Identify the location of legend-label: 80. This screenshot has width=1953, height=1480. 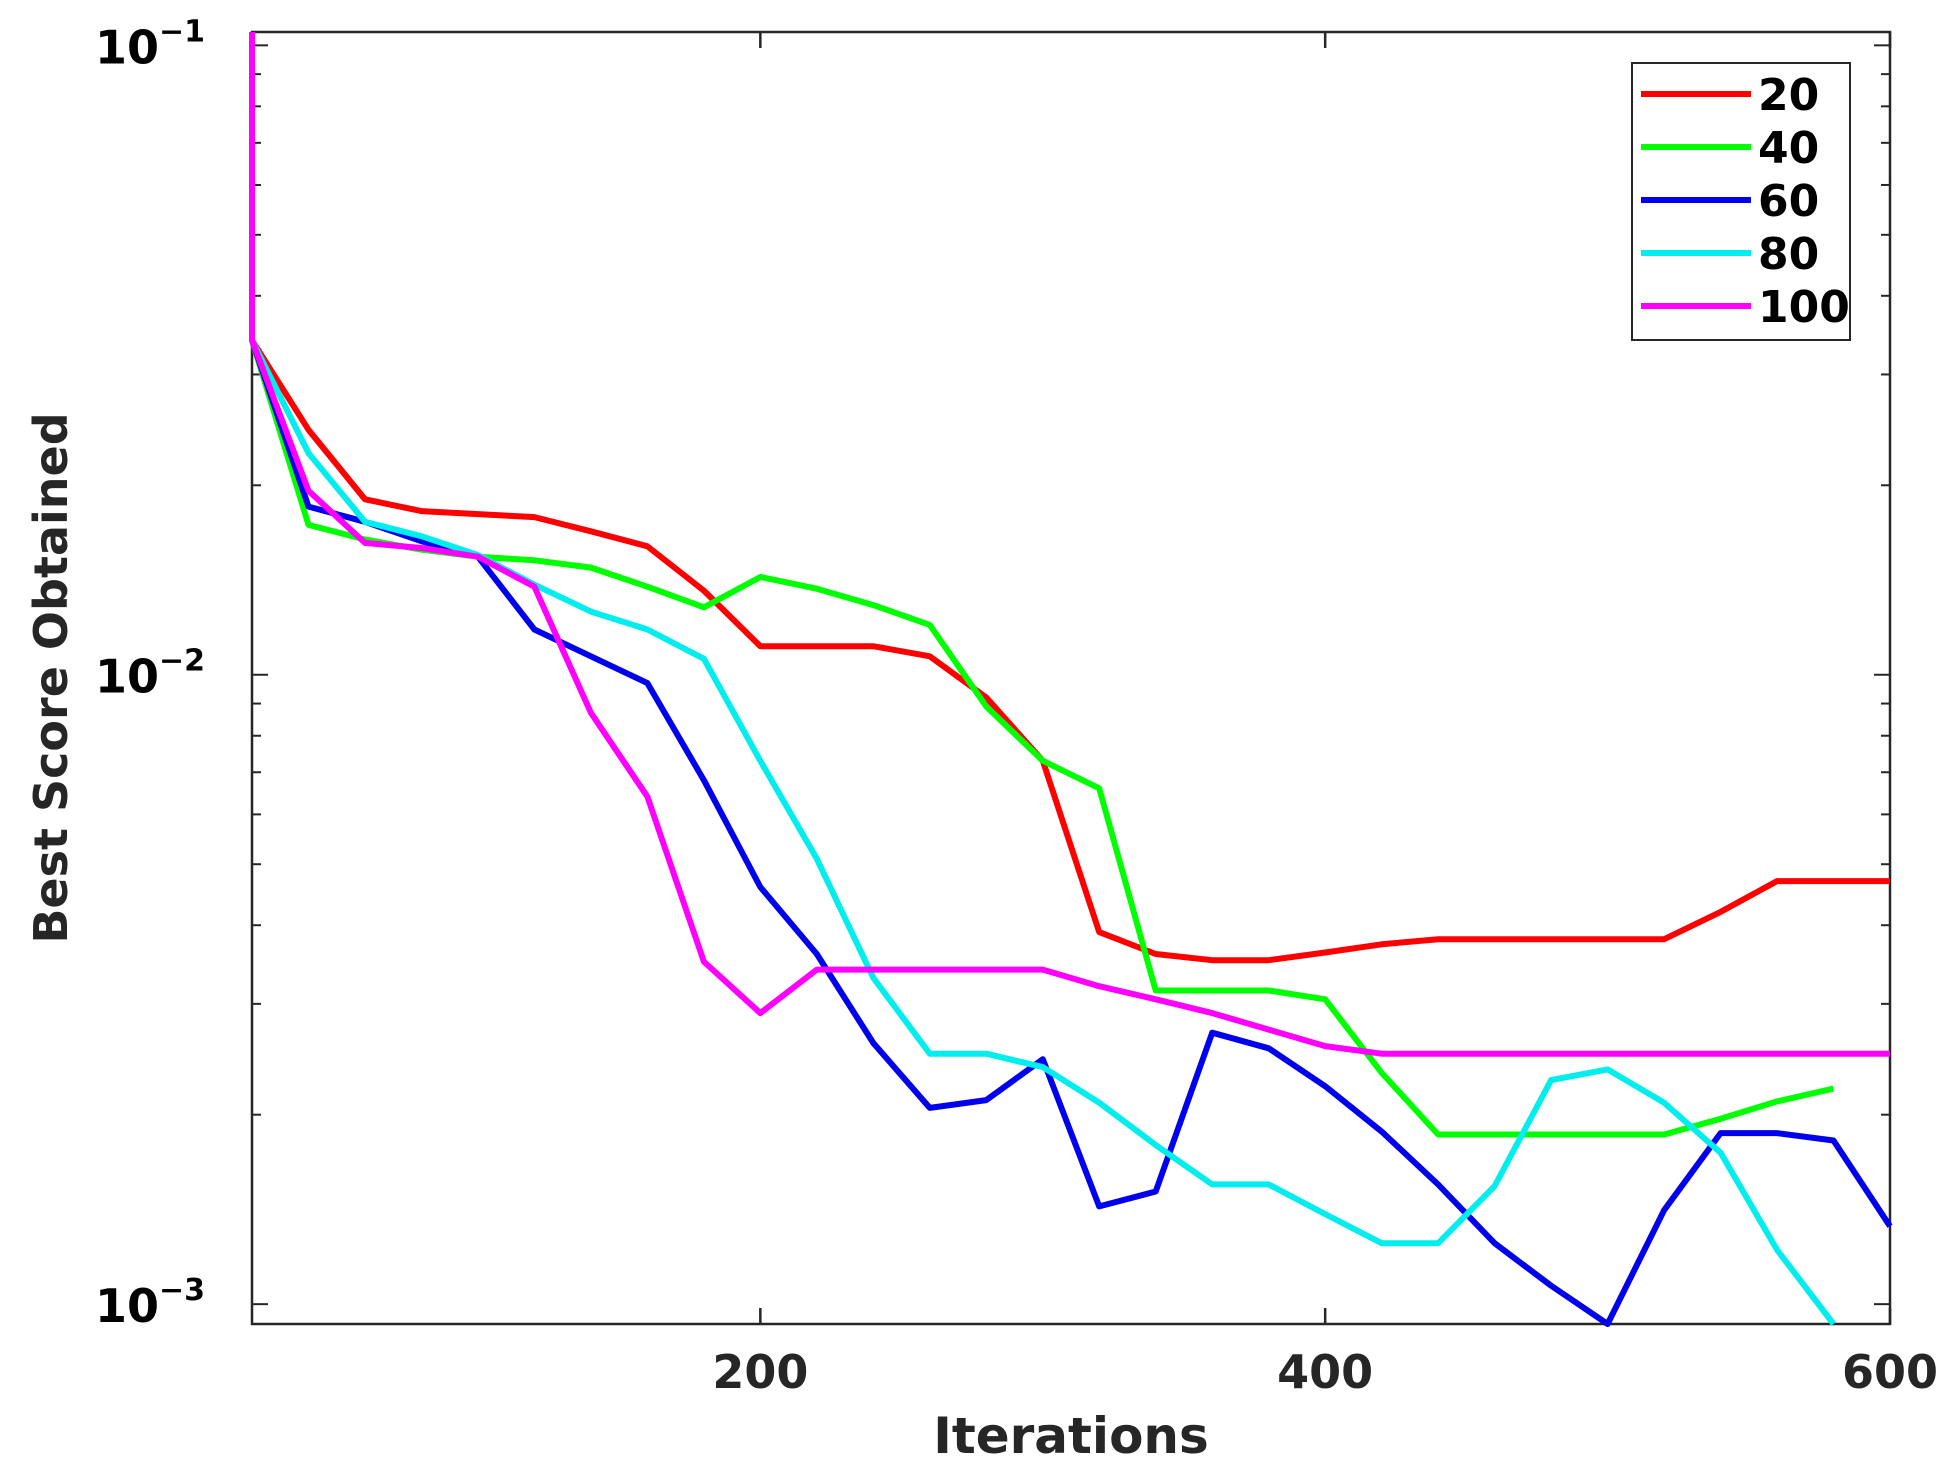
(1788, 254).